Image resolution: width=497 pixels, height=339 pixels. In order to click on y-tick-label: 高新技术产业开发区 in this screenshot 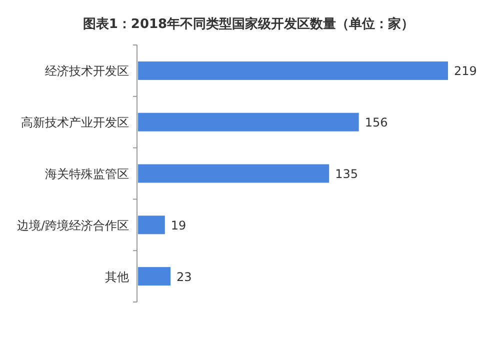, I will do `click(75, 123)`.